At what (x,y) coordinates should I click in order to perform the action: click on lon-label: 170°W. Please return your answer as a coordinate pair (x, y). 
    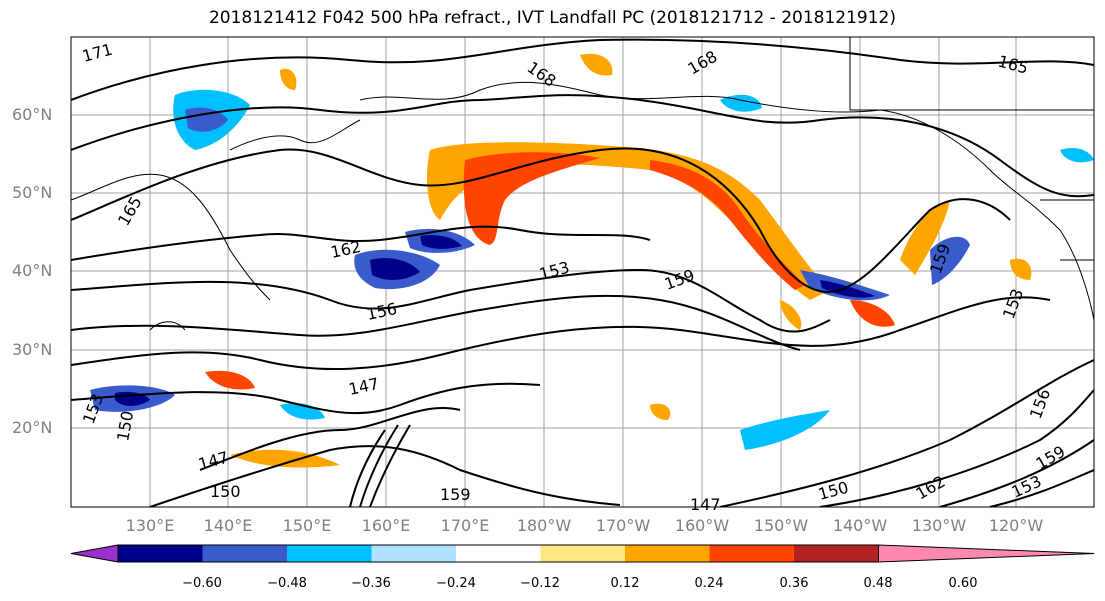
    Looking at the image, I should click on (623, 525).